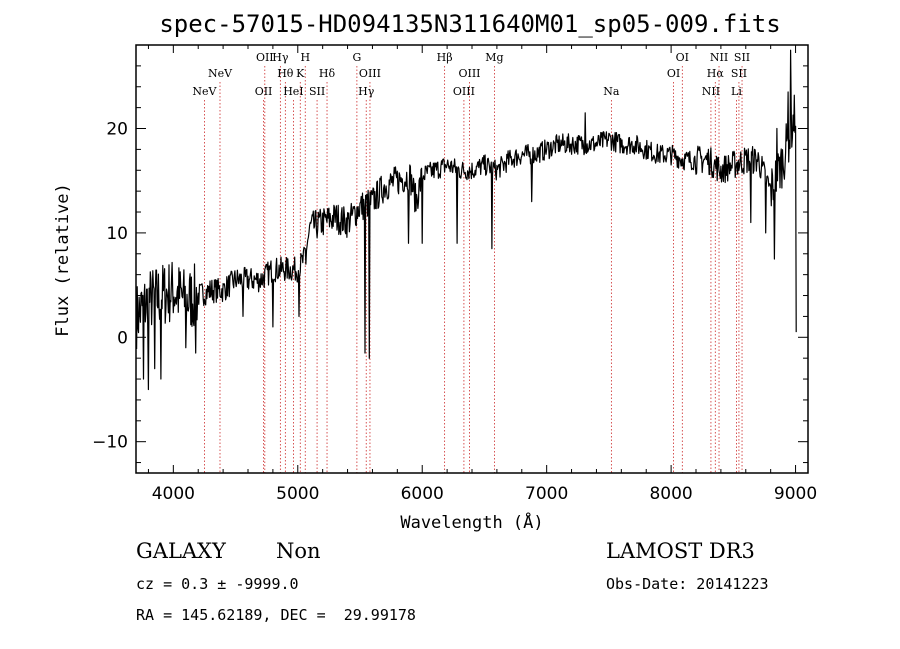 This screenshot has width=900, height=649. Describe the element at coordinates (670, 494) in the screenshot. I see `x-tick-label: 8000` at that location.